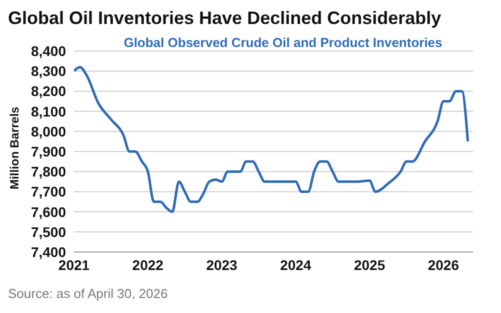  I want to click on y-tick-label: 7,600, so click(48, 212).